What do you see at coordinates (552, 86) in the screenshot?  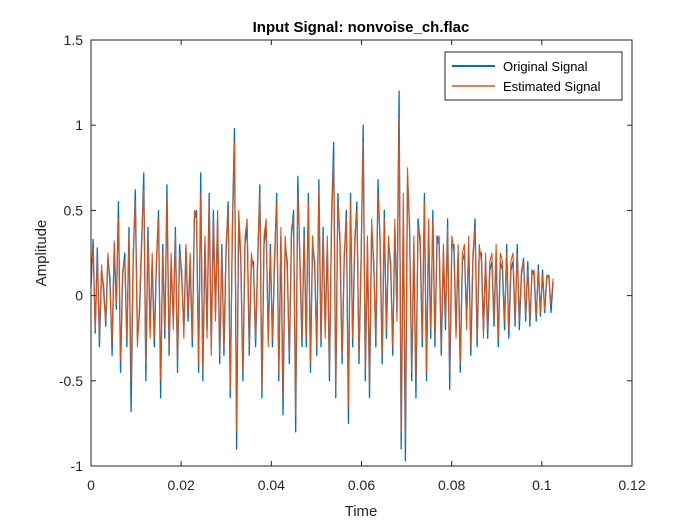 I see `legend-entry: Estimated Signal` at bounding box center [552, 86].